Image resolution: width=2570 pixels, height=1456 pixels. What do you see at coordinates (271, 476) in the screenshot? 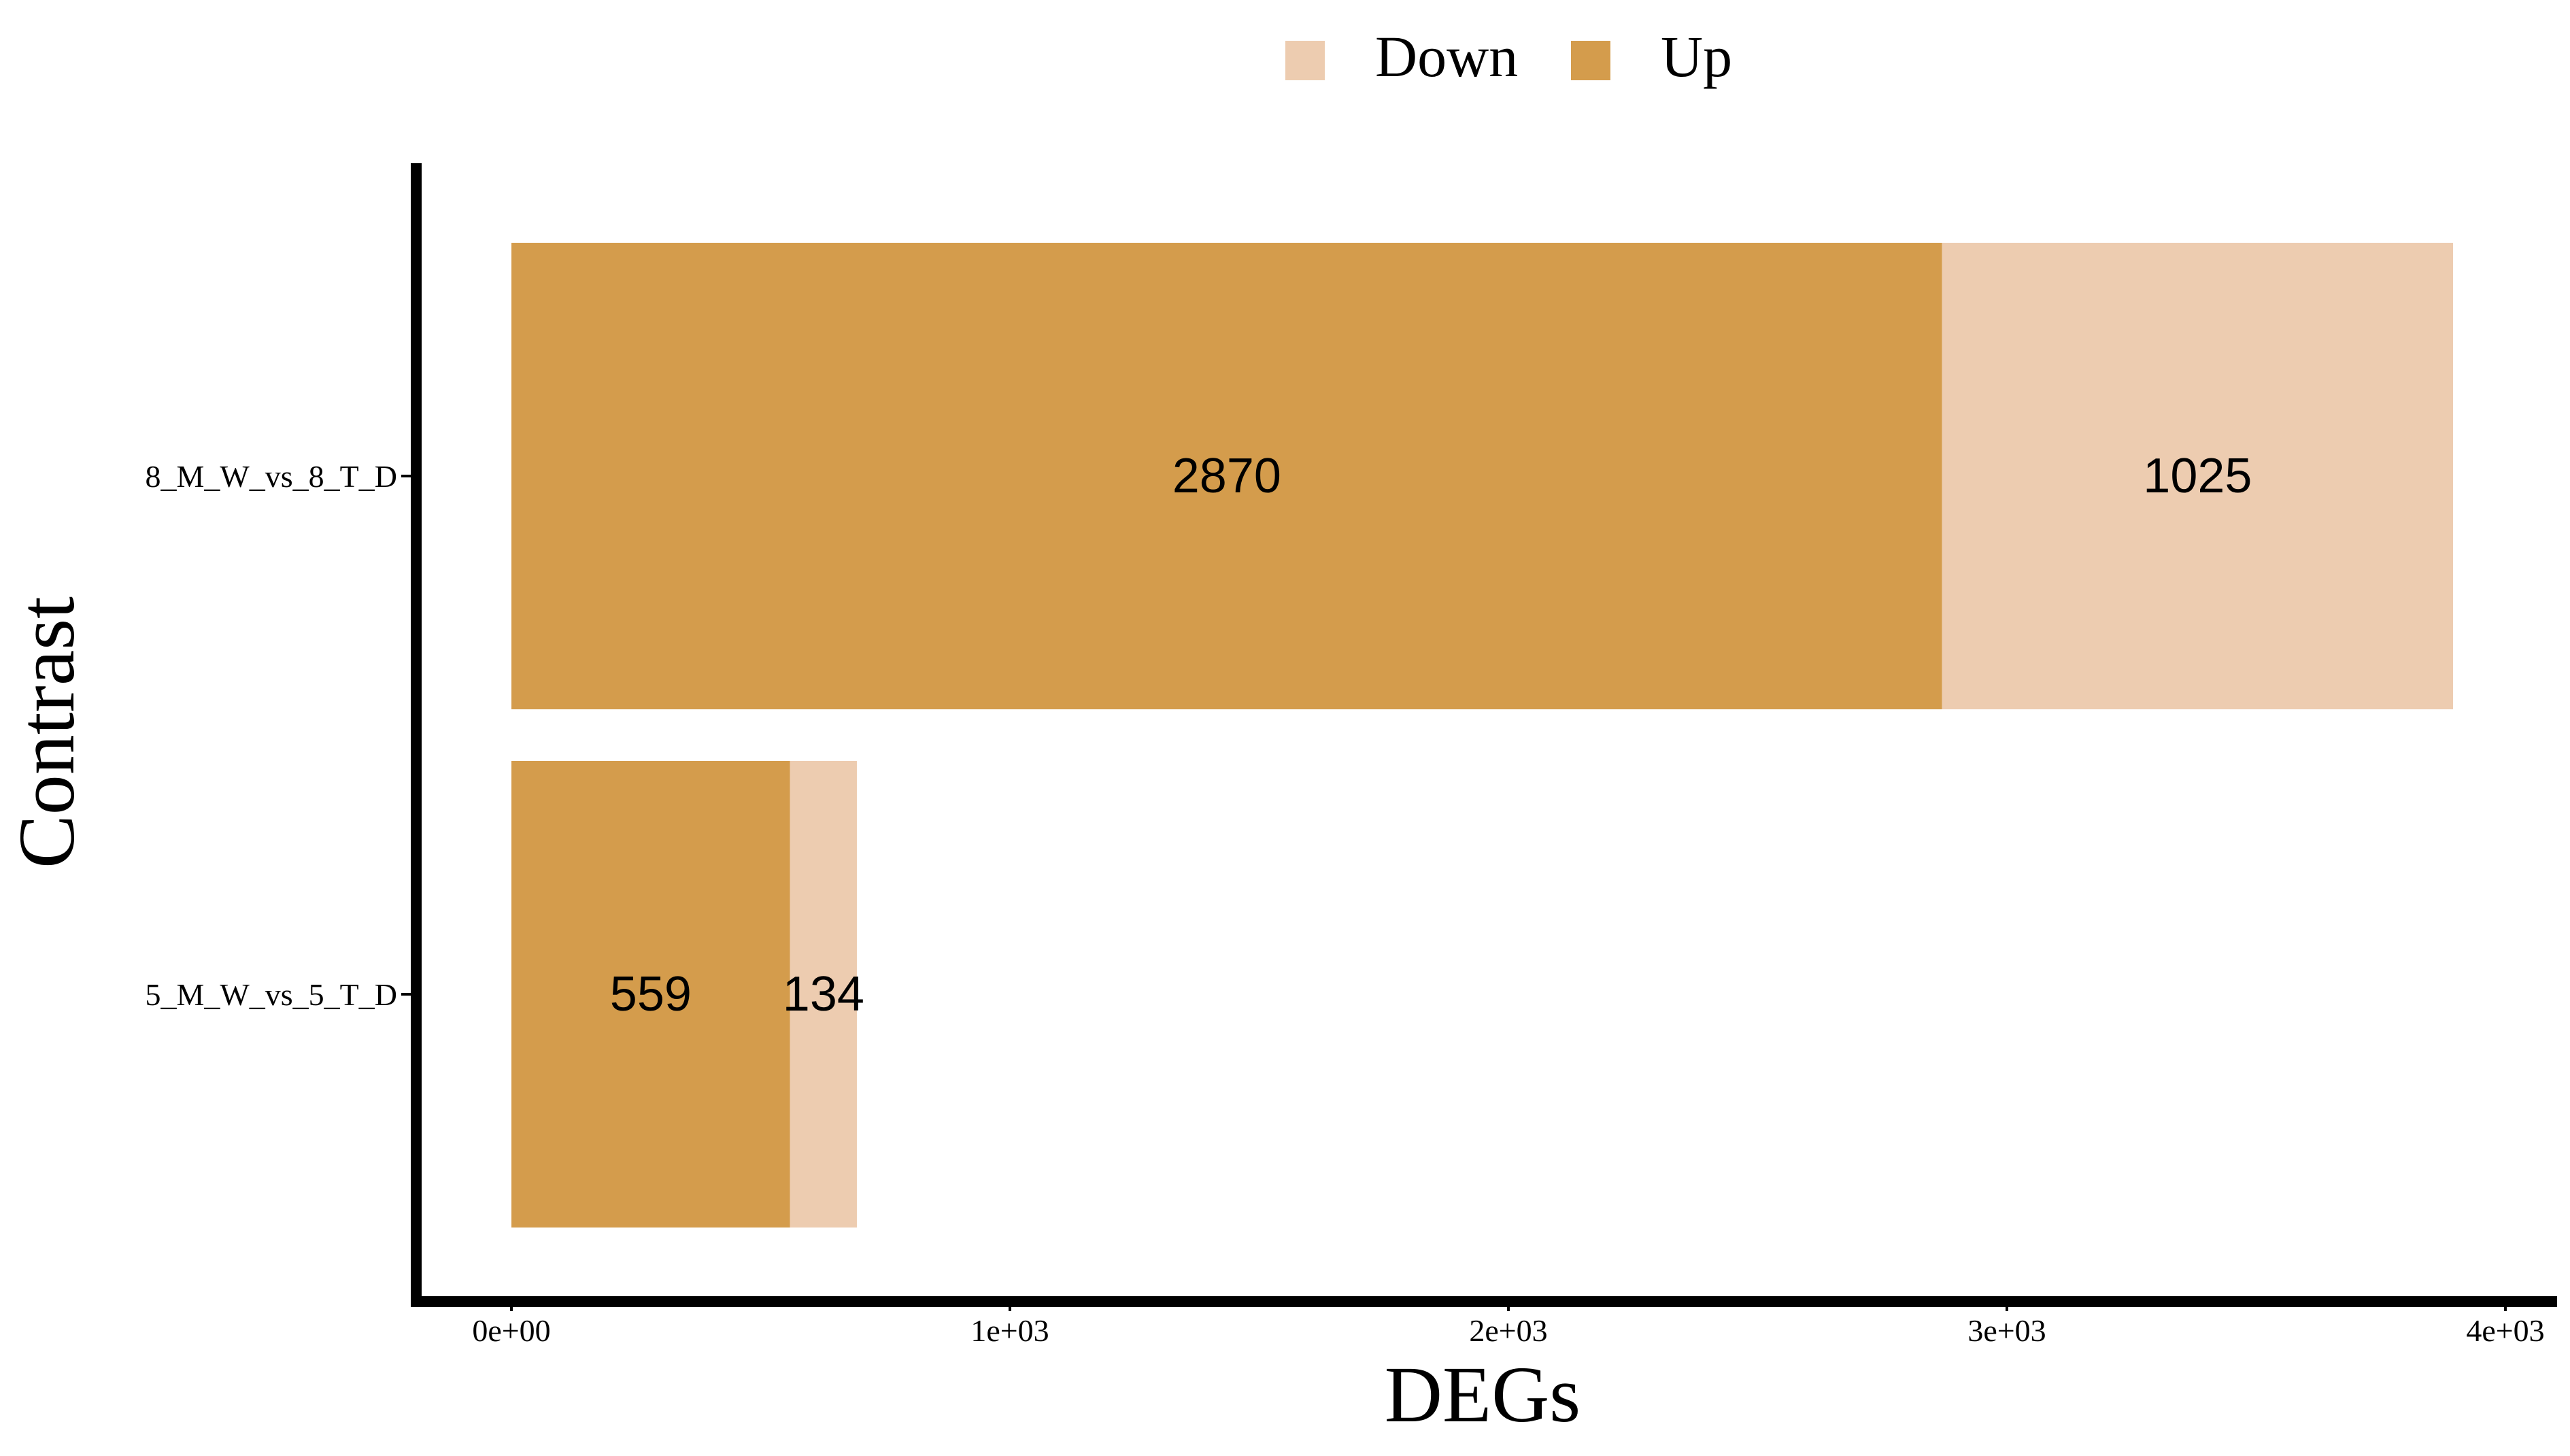
I see `y-tick-label: 8_M_W_vs_8_T_D` at bounding box center [271, 476].